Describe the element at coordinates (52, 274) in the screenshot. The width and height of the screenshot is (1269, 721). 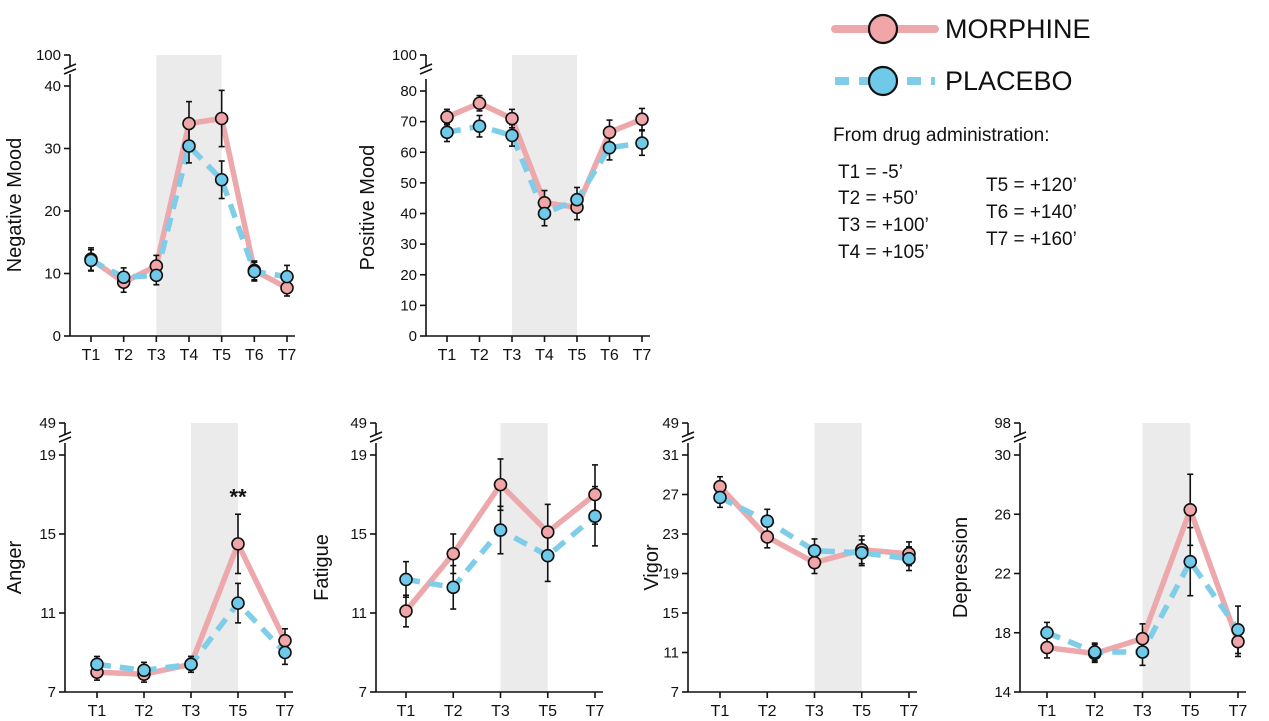
I see `y-tick-label: 10` at that location.